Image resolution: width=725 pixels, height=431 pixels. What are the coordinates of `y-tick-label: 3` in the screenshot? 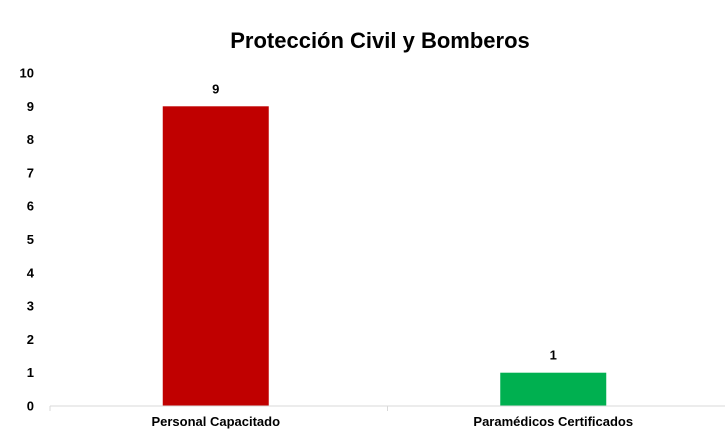 It's located at (30, 306).